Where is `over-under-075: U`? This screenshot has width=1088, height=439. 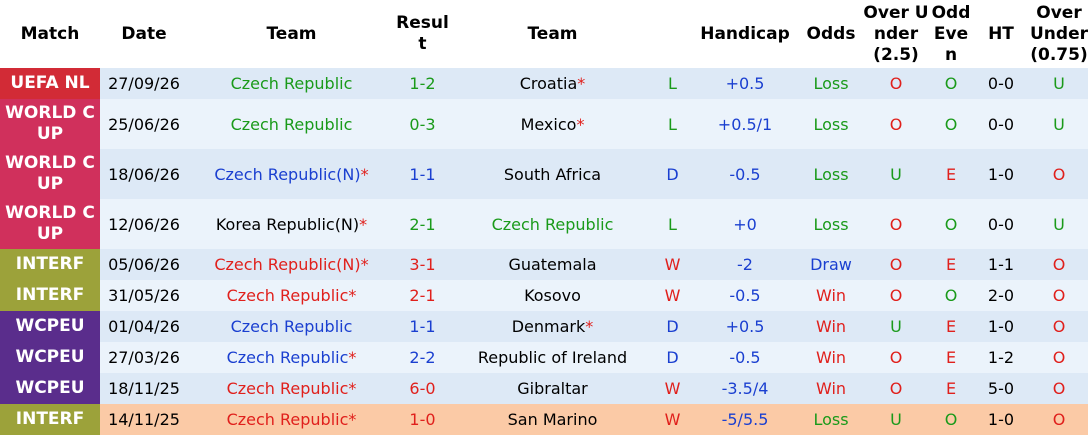
over-under-075: U is located at coordinates (1059, 124).